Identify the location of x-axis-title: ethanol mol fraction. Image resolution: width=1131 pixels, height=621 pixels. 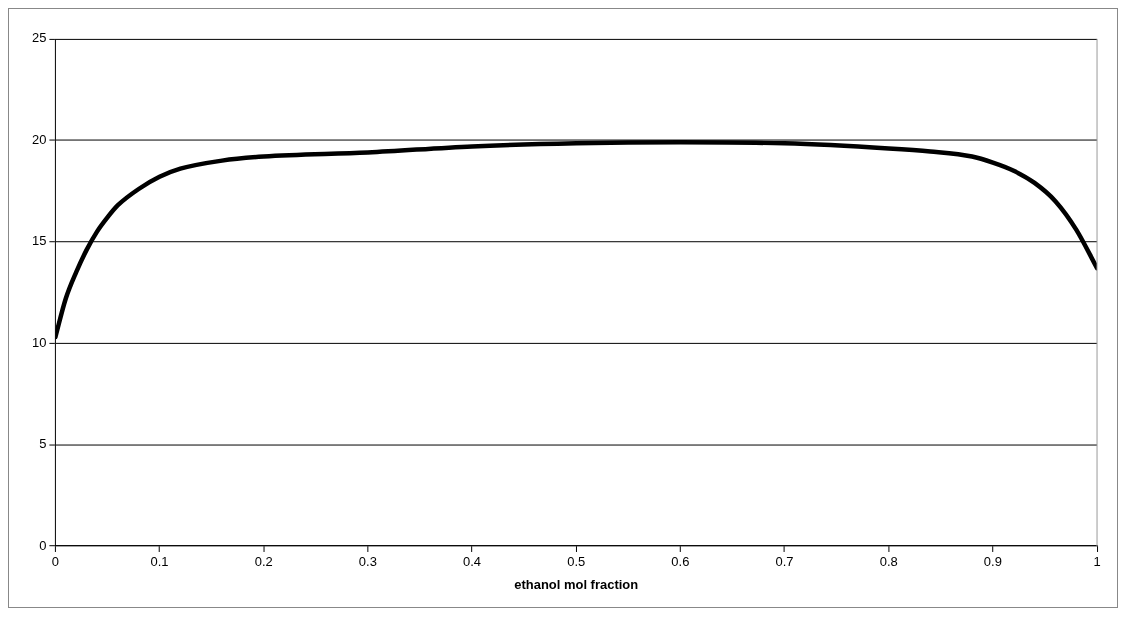
(576, 584).